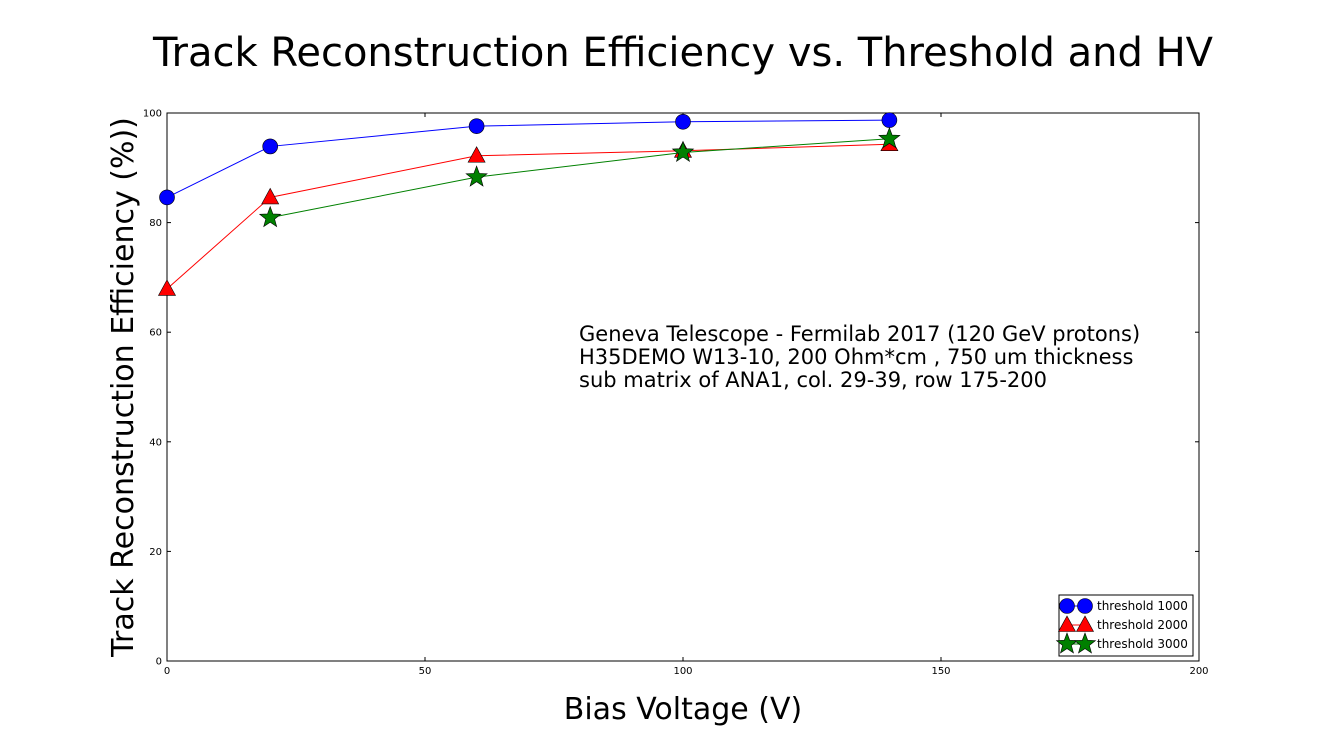  I want to click on y-tick-label: 0, so click(159, 662).